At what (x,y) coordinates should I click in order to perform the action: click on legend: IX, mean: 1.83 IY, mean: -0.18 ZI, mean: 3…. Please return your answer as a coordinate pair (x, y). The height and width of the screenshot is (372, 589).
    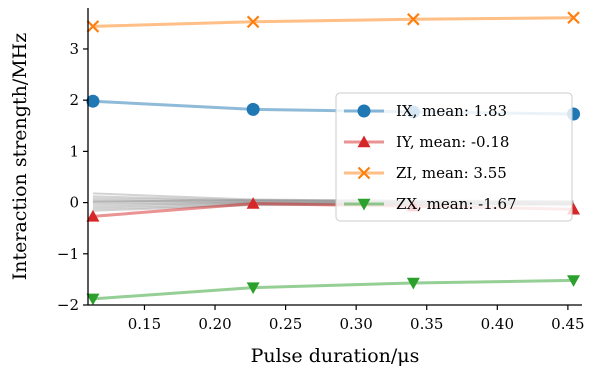
    Looking at the image, I should click on (454, 157).